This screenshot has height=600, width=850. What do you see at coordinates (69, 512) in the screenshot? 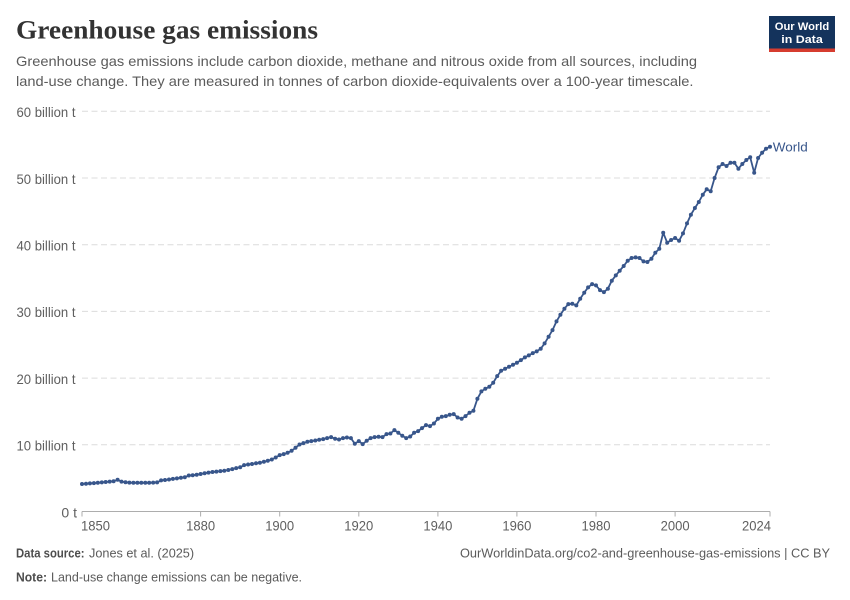
I see `svg-text: 0 t` at bounding box center [69, 512].